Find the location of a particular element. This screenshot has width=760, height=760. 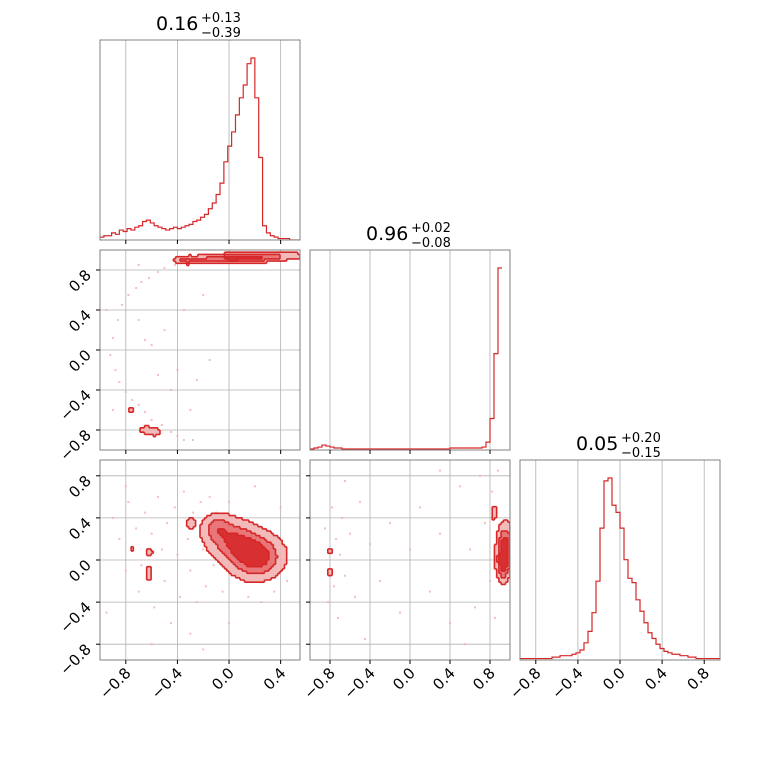

title-minus-error: −0.39 is located at coordinates (221, 33).